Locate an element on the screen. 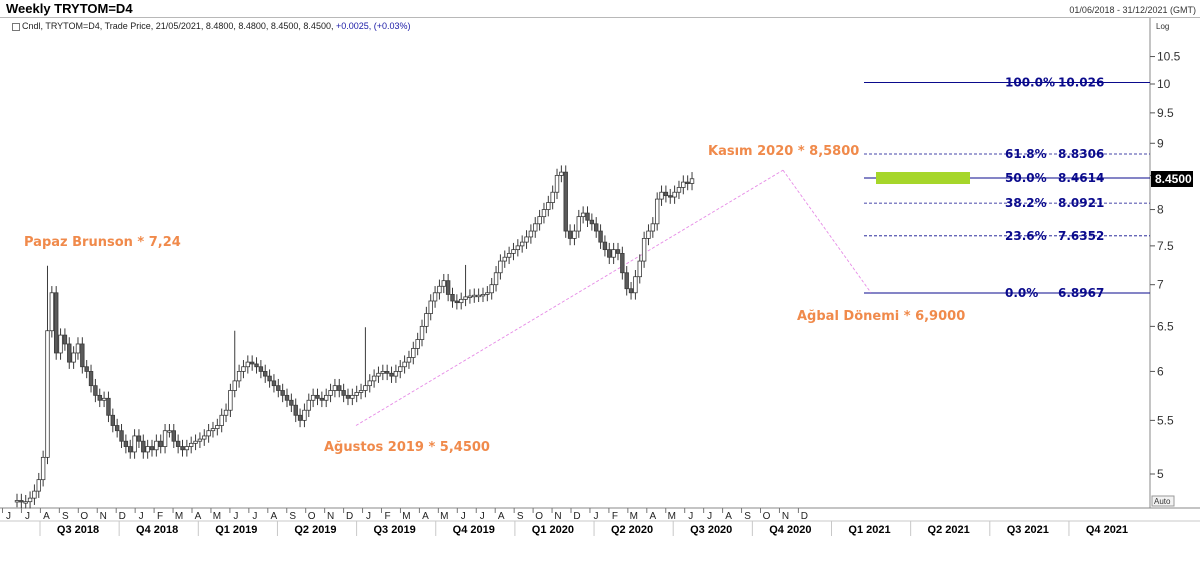 Image resolution: width=1200 pixels, height=577 pixels. month-label: D is located at coordinates (804, 516).